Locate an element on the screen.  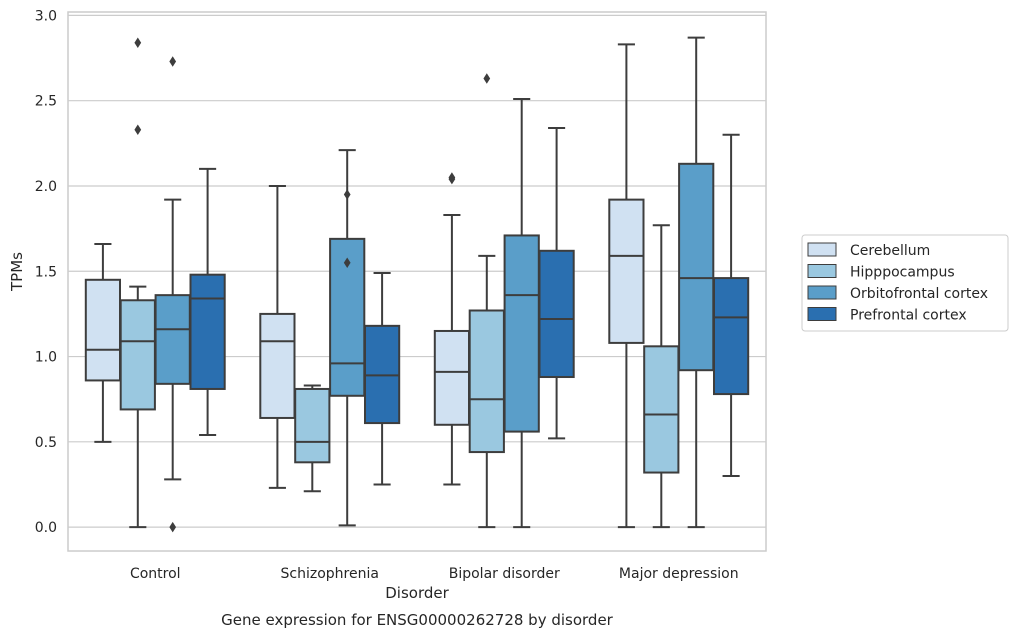
x-axis-label: Disorder is located at coordinates (417, 593).